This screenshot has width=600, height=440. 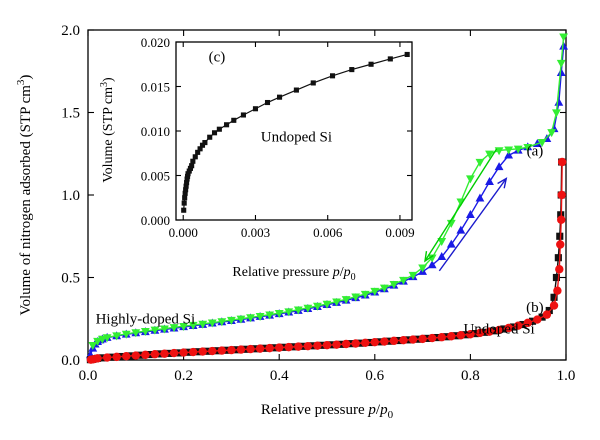 What do you see at coordinates (183, 232) in the screenshot?
I see `x-tick-label: 0.000` at bounding box center [183, 232].